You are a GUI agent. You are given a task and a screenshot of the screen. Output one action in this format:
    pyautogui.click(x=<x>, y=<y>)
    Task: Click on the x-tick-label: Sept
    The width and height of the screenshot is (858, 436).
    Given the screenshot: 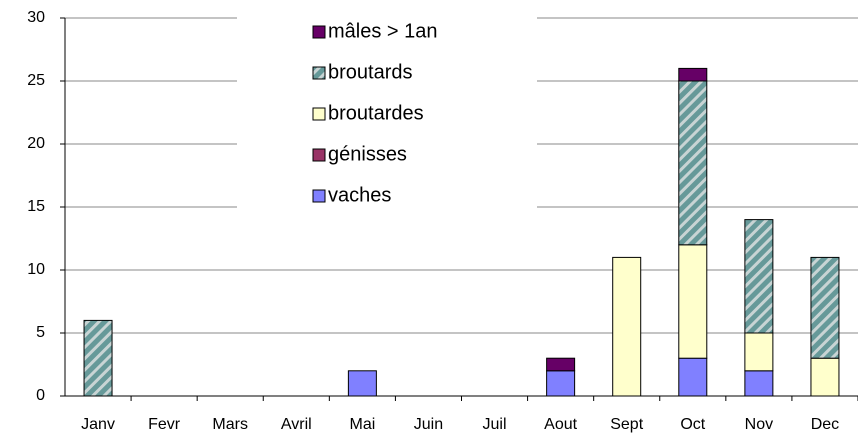 What is the action you would take?
    pyautogui.click(x=626, y=424)
    